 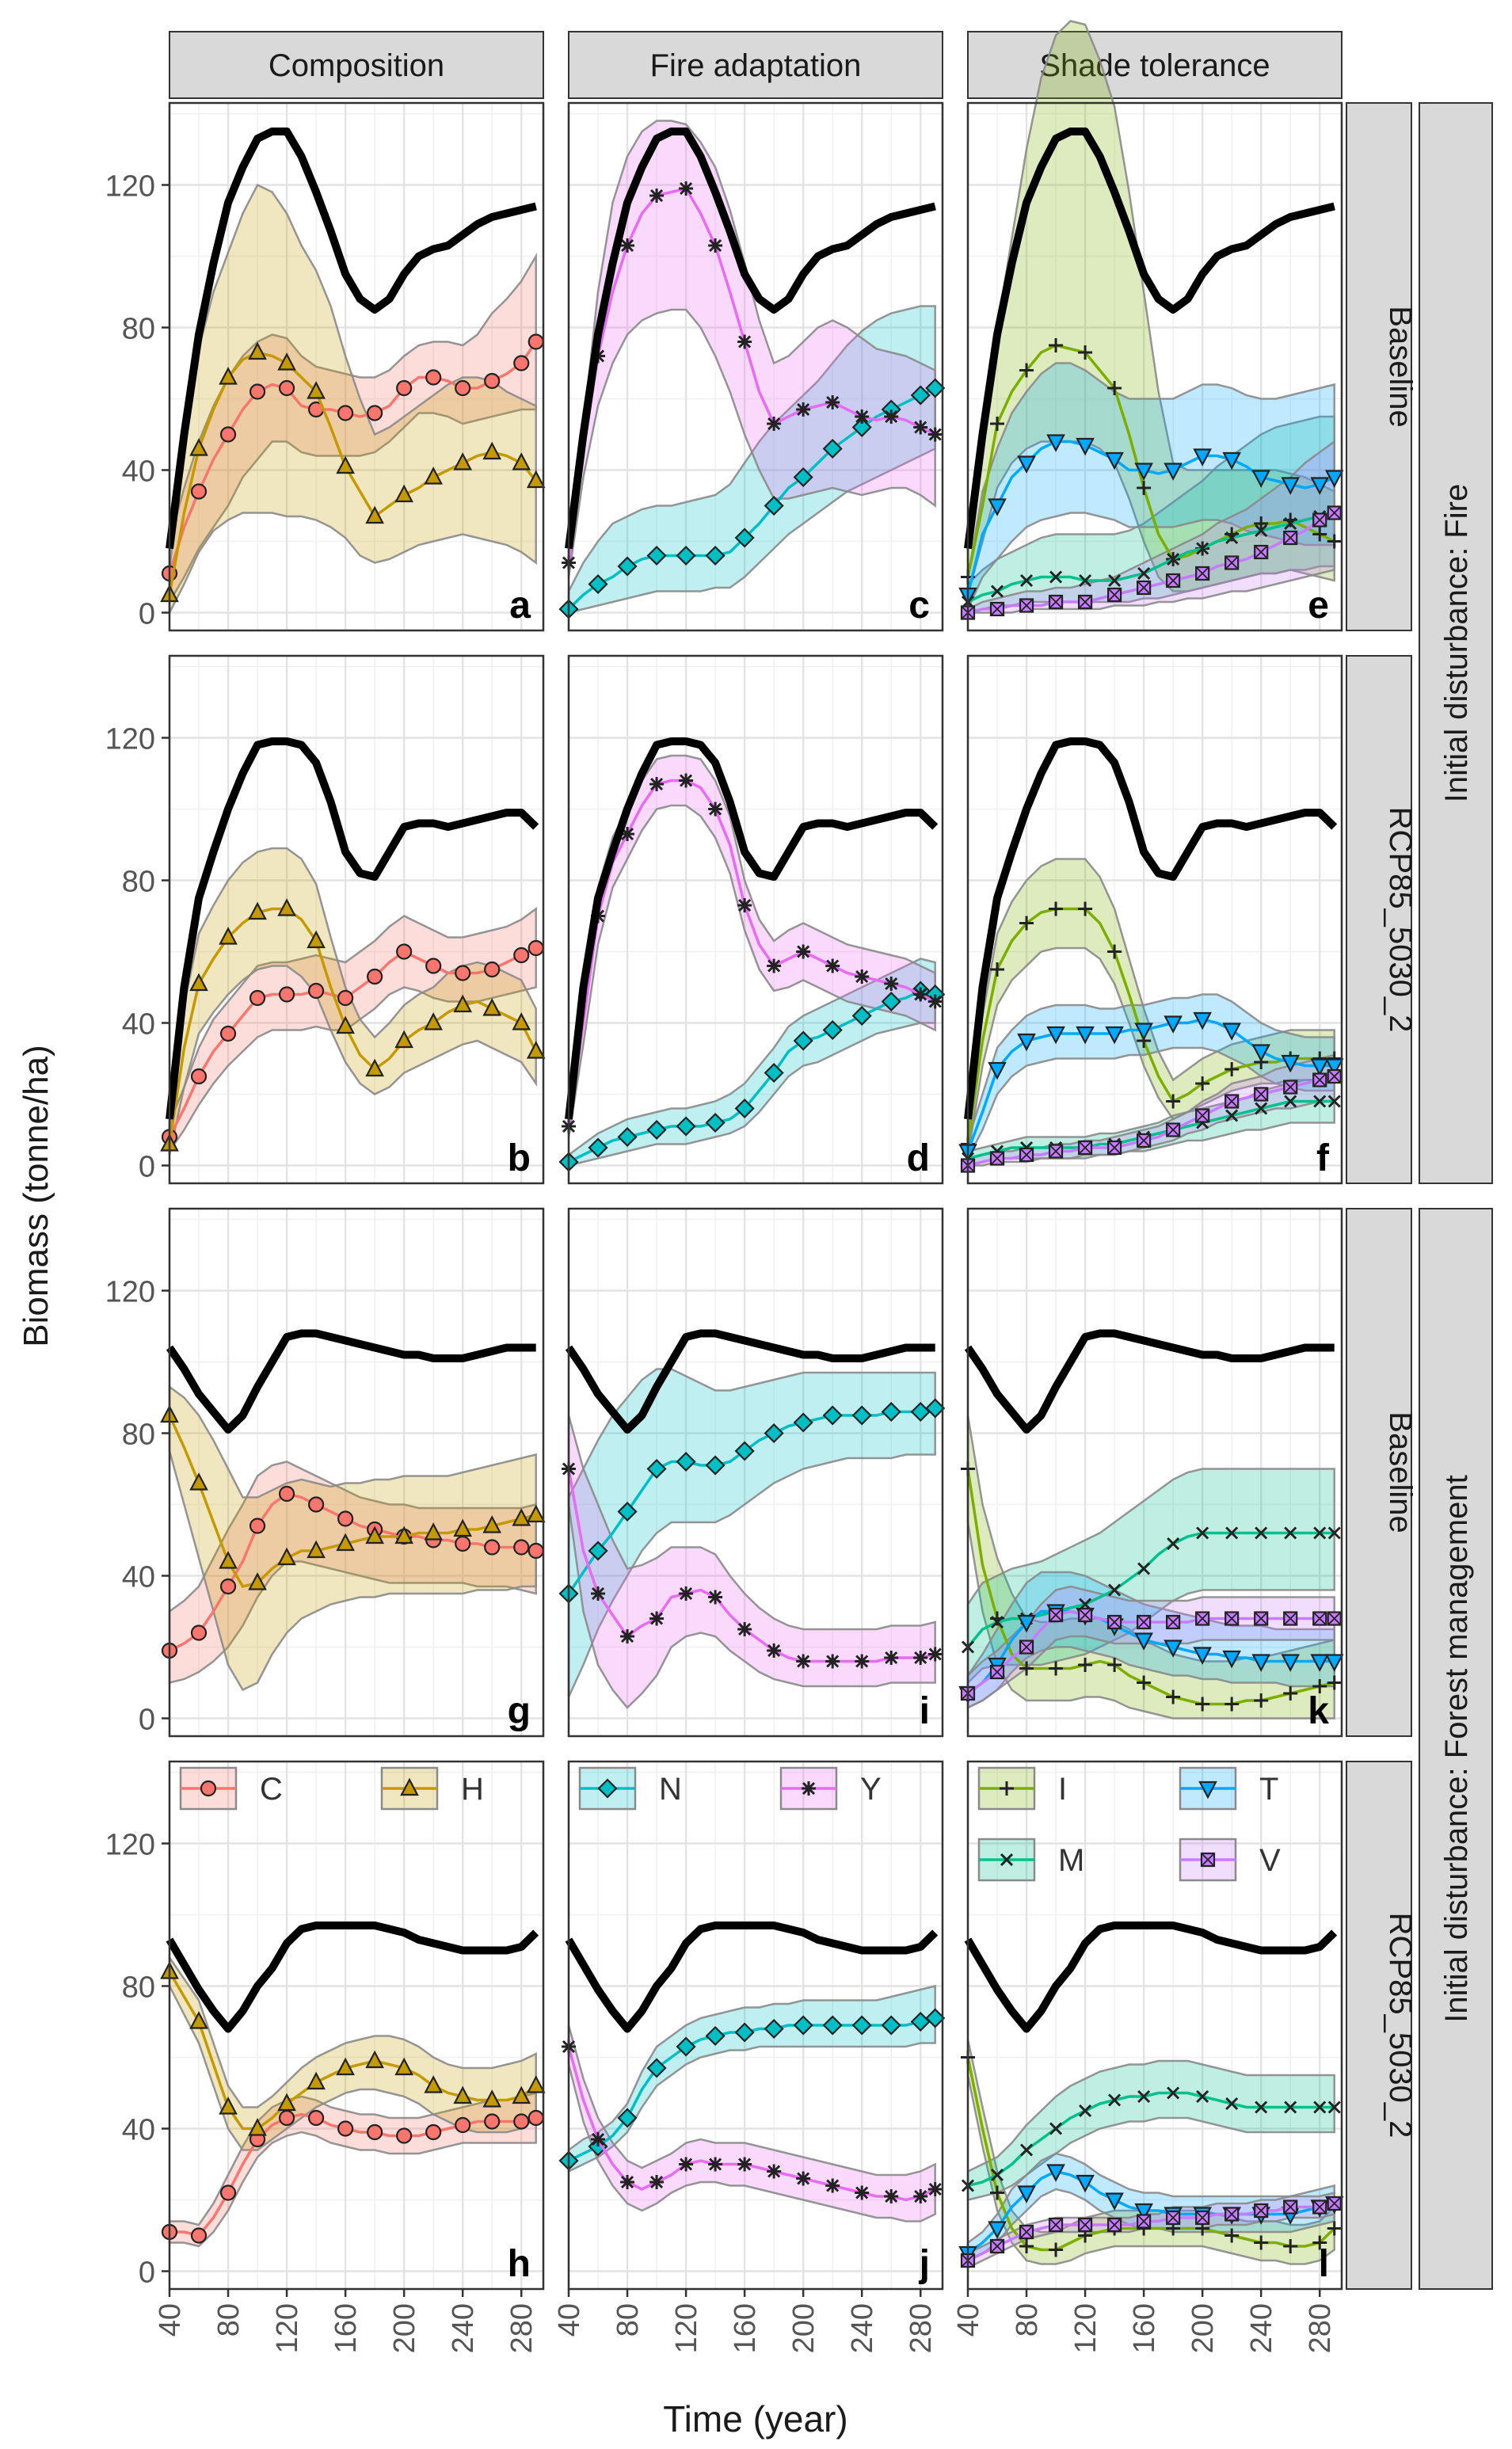 What do you see at coordinates (1086, 2328) in the screenshot?
I see `x-tick-label: 120` at bounding box center [1086, 2328].